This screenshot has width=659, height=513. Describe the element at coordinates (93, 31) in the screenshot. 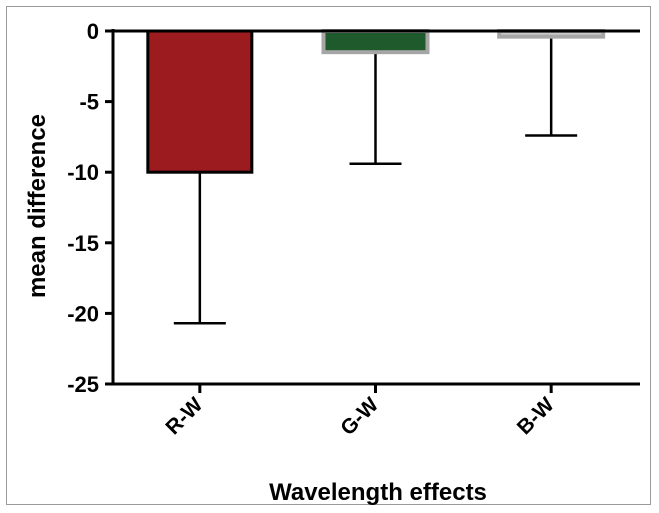

I see `y-tick-label: 0` at that location.